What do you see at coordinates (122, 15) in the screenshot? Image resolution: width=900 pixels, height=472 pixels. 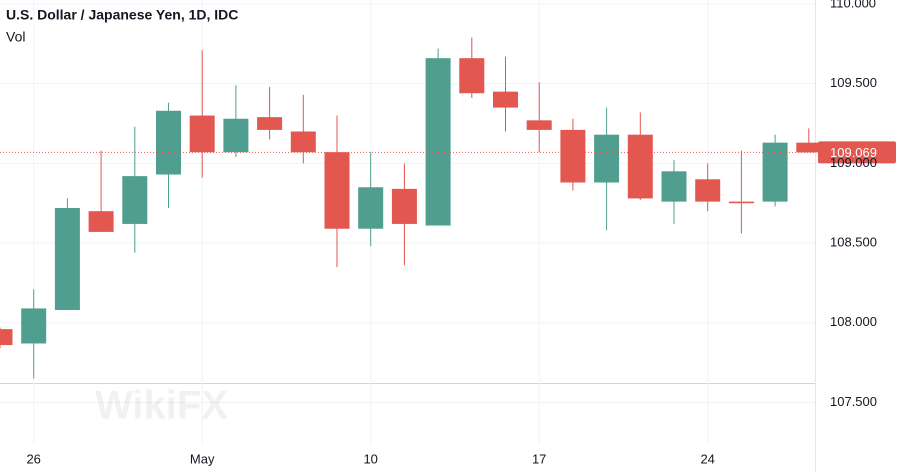 I see `chart-title: U.S. Dollar / Japanese Yen, 1D, IDC` at bounding box center [122, 15].